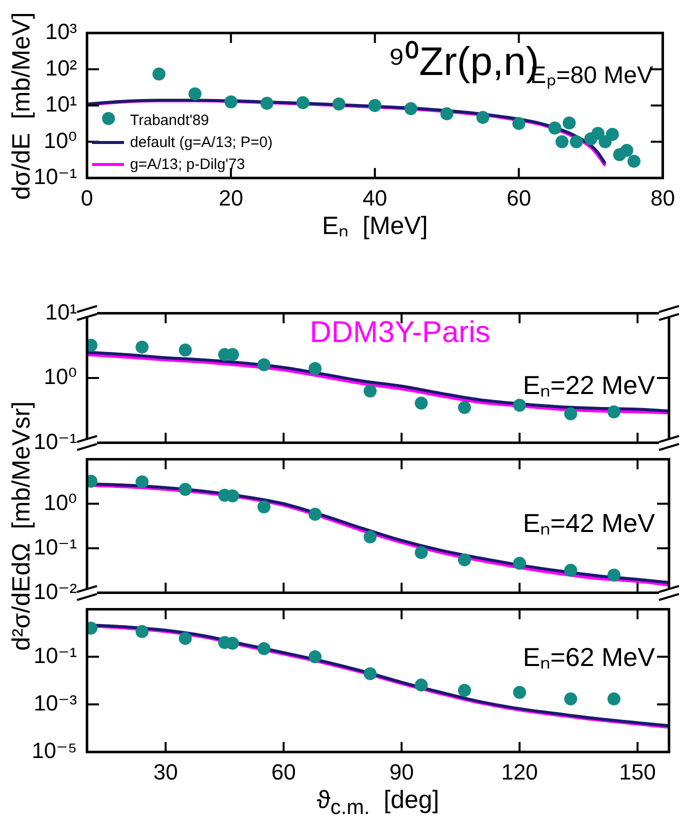 This screenshot has width=683, height=838. Describe the element at coordinates (55, 703) in the screenshot. I see `y-tick-label: 10⁻³` at that location.